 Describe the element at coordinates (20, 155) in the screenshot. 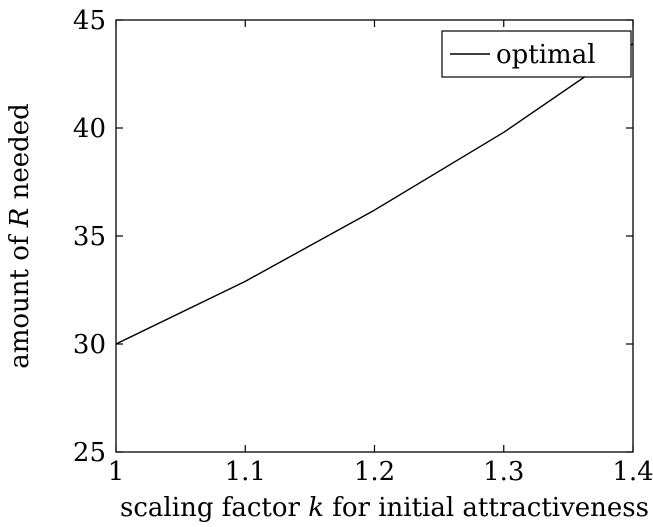

I see `axis-title-part: needed` at that location.